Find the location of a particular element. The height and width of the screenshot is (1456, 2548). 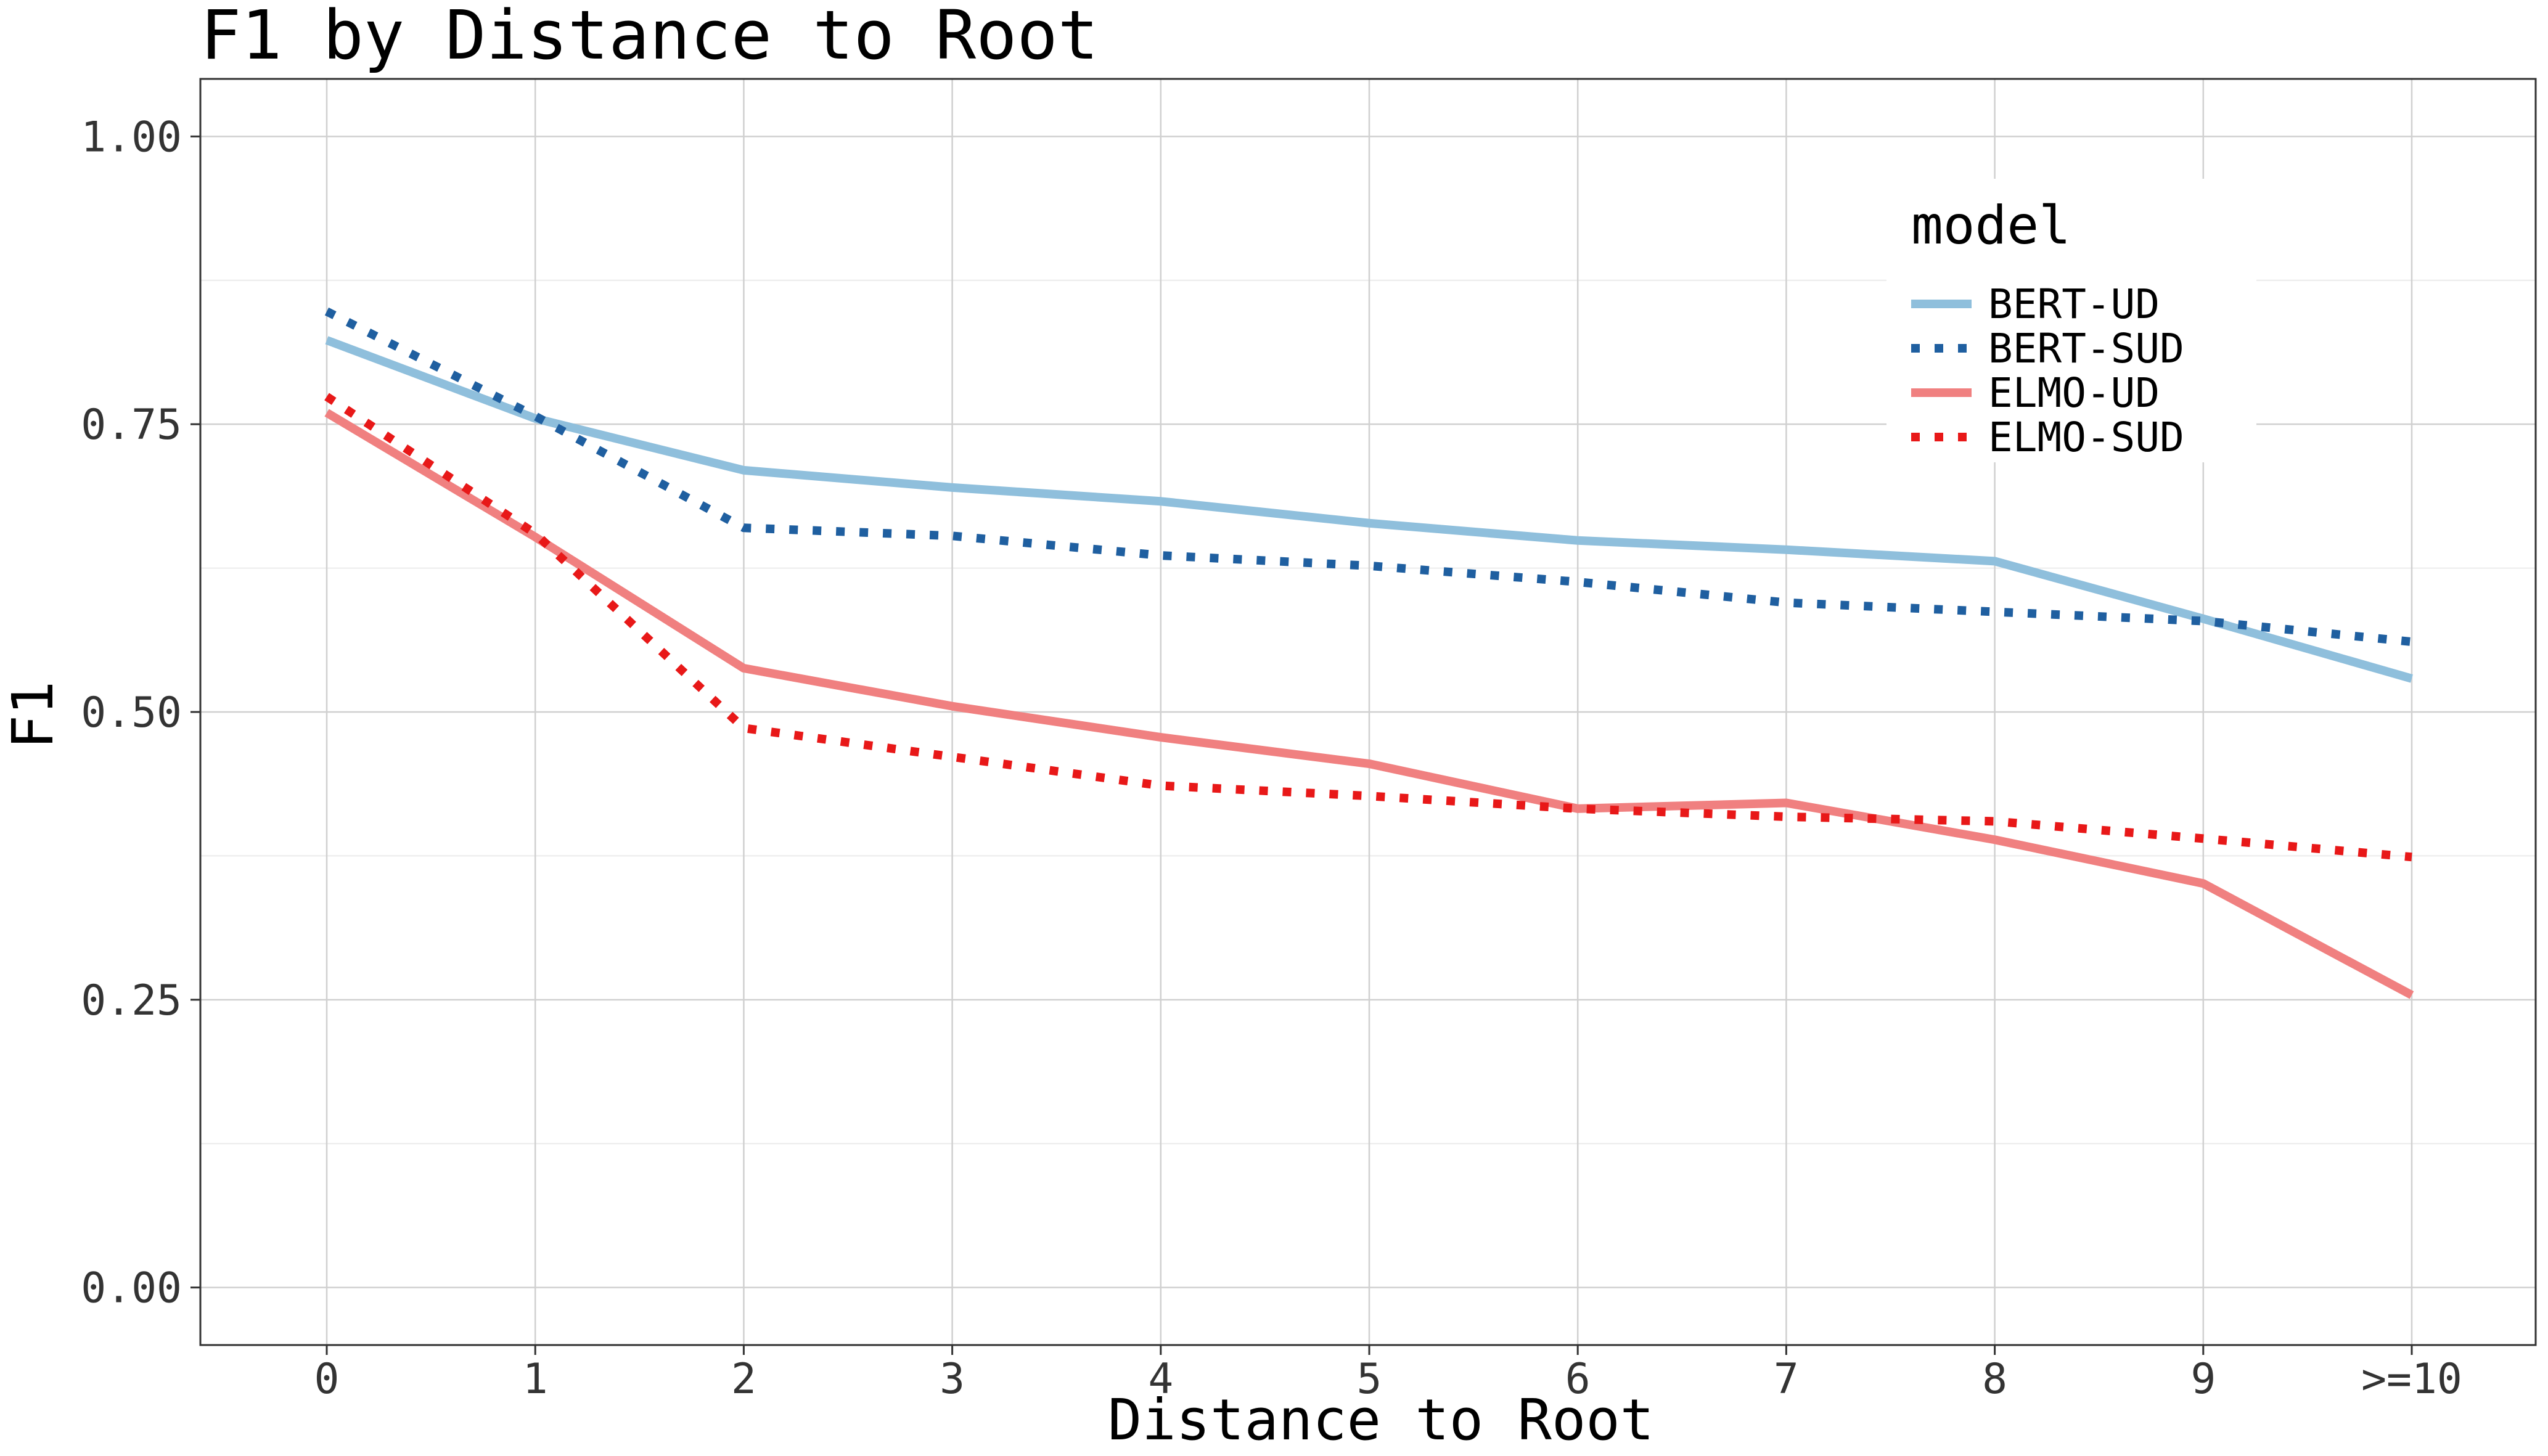

x-tick-label: 9 is located at coordinates (2203, 1380).